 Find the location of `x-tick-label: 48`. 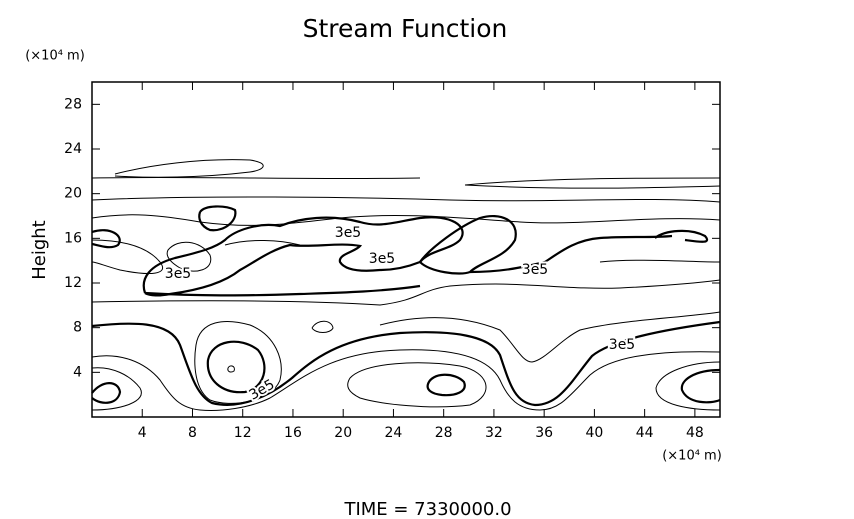

x-tick-label: 48 is located at coordinates (695, 433).